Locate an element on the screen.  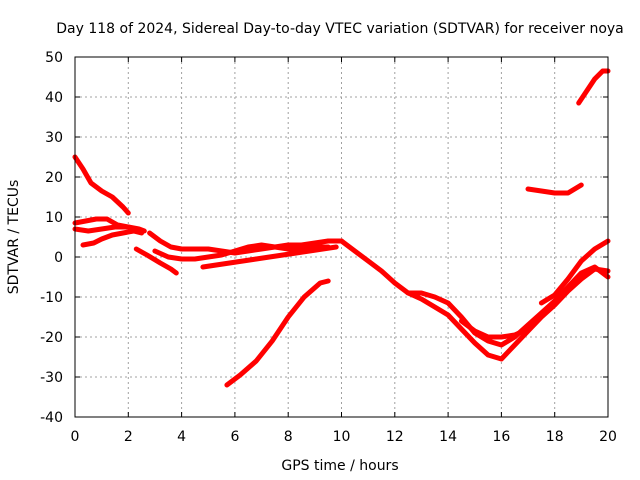
series-arc-l is located at coordinates (494, 329).